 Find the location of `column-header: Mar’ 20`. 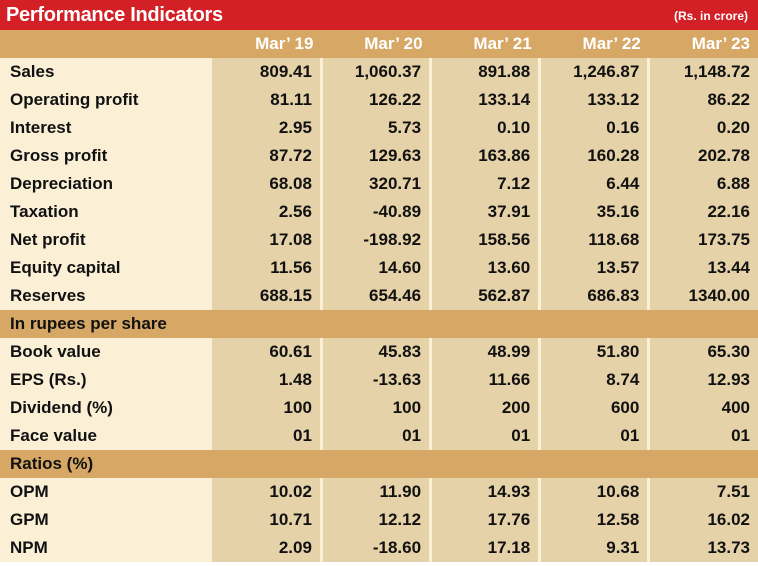

column-header: Mar’ 20 is located at coordinates (376, 44).